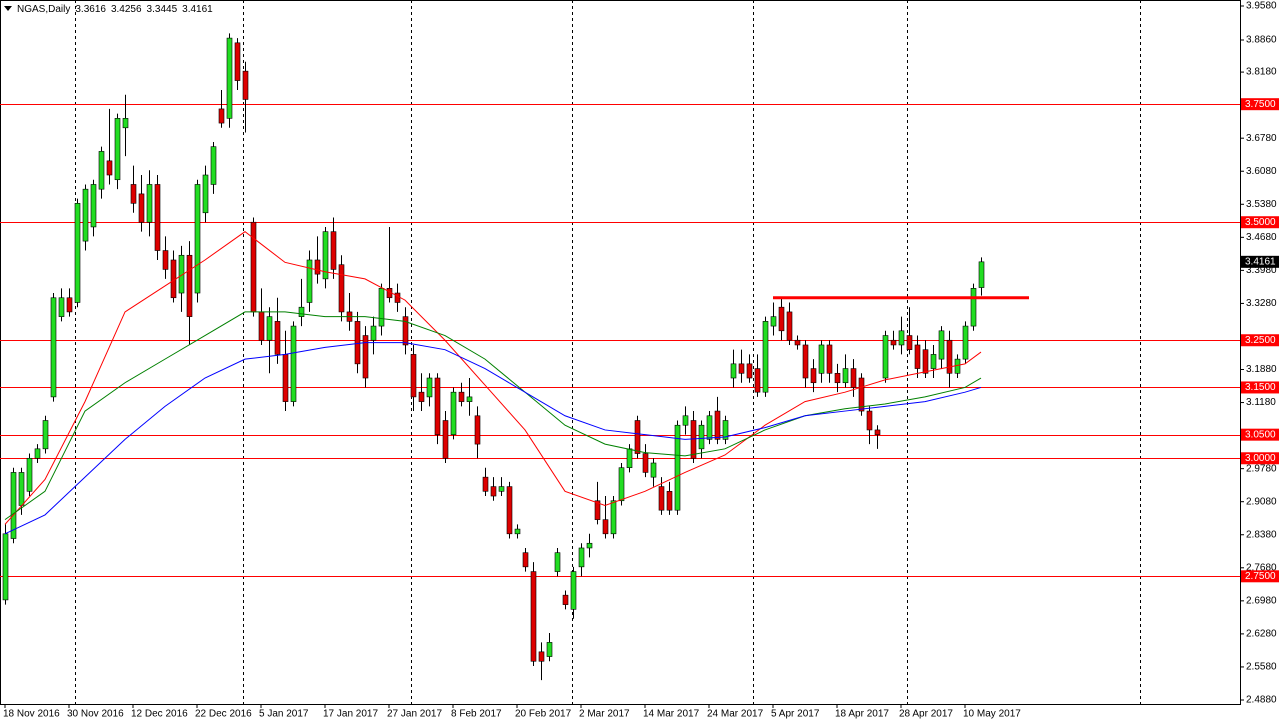 The height and width of the screenshot is (724, 1282). I want to click on y-tick-label: 3.4680, so click(1261, 237).